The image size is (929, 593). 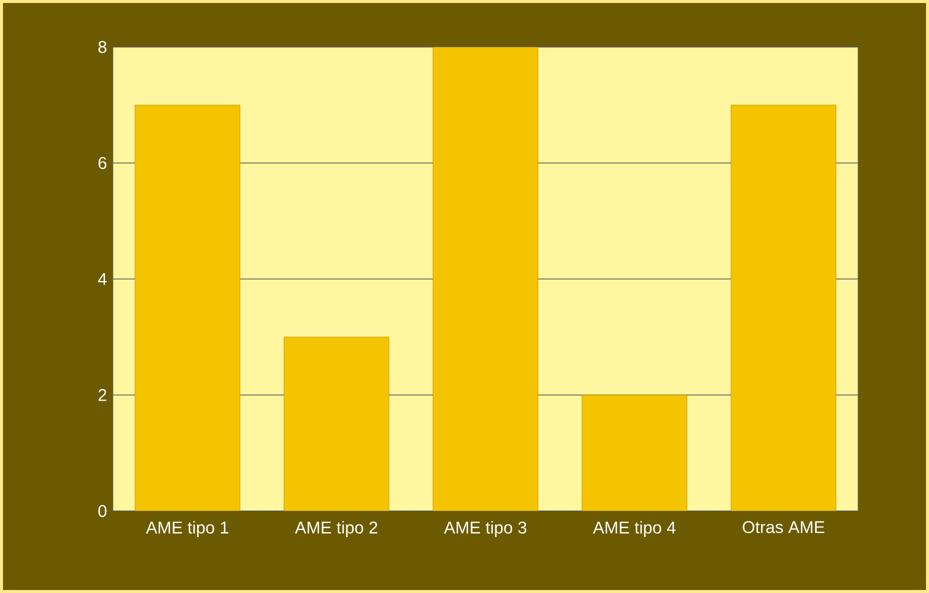 I want to click on x-tick-label: Otras AME, so click(x=783, y=527).